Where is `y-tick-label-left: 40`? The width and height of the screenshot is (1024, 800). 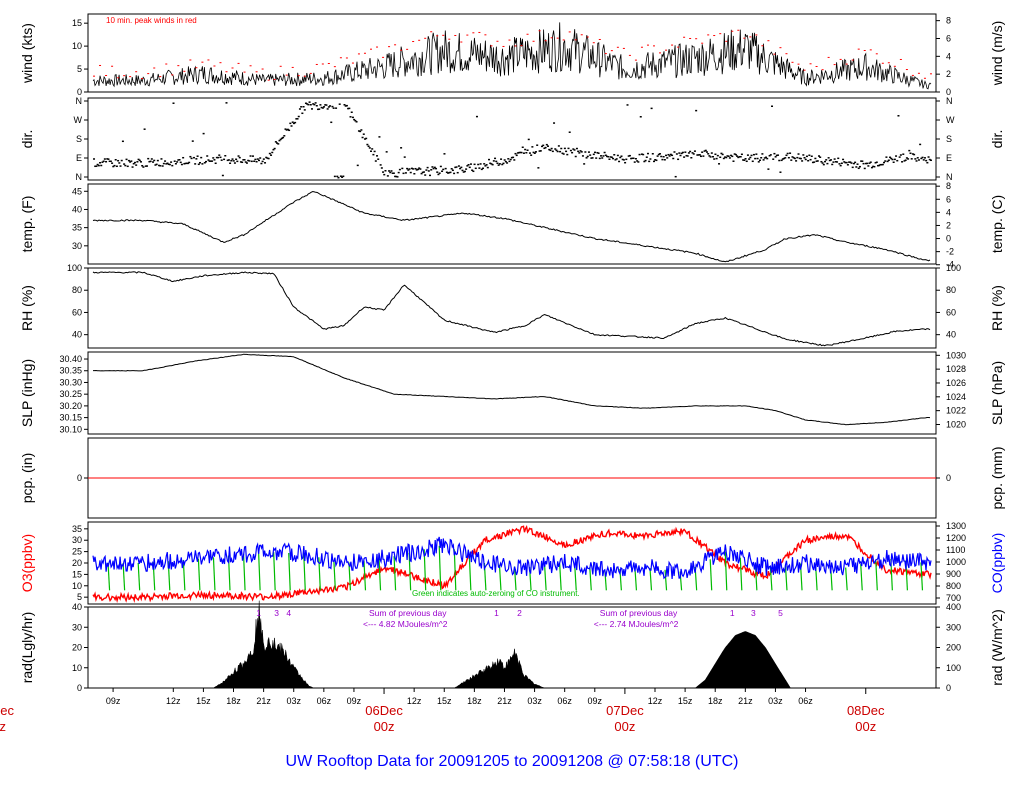 y-tick-label-left: 40 is located at coordinates (77, 209).